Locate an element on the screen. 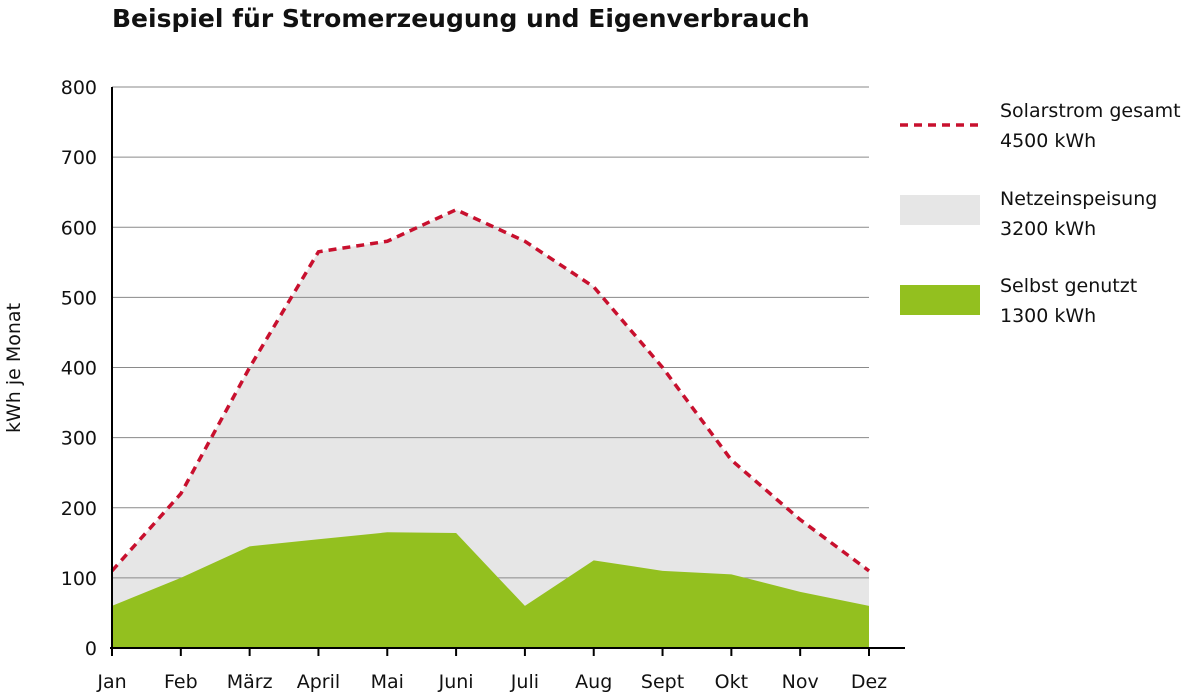 Image resolution: width=1200 pixels, height=697 pixels. x-tick-label: Jan is located at coordinates (111, 682).